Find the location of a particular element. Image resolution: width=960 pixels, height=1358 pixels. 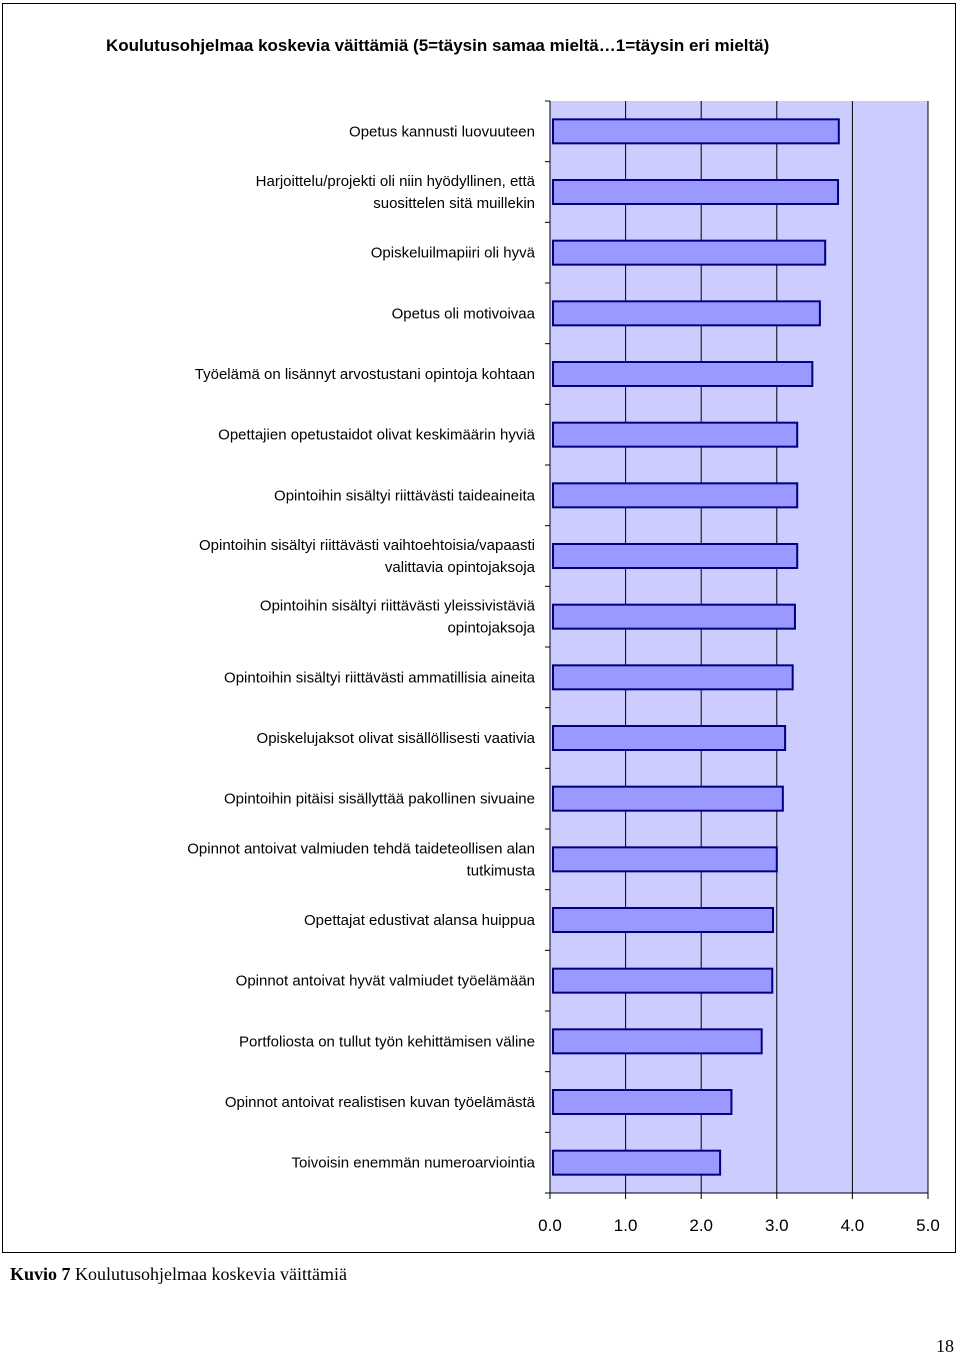

x-tick-label: 1.0 is located at coordinates (626, 1225).